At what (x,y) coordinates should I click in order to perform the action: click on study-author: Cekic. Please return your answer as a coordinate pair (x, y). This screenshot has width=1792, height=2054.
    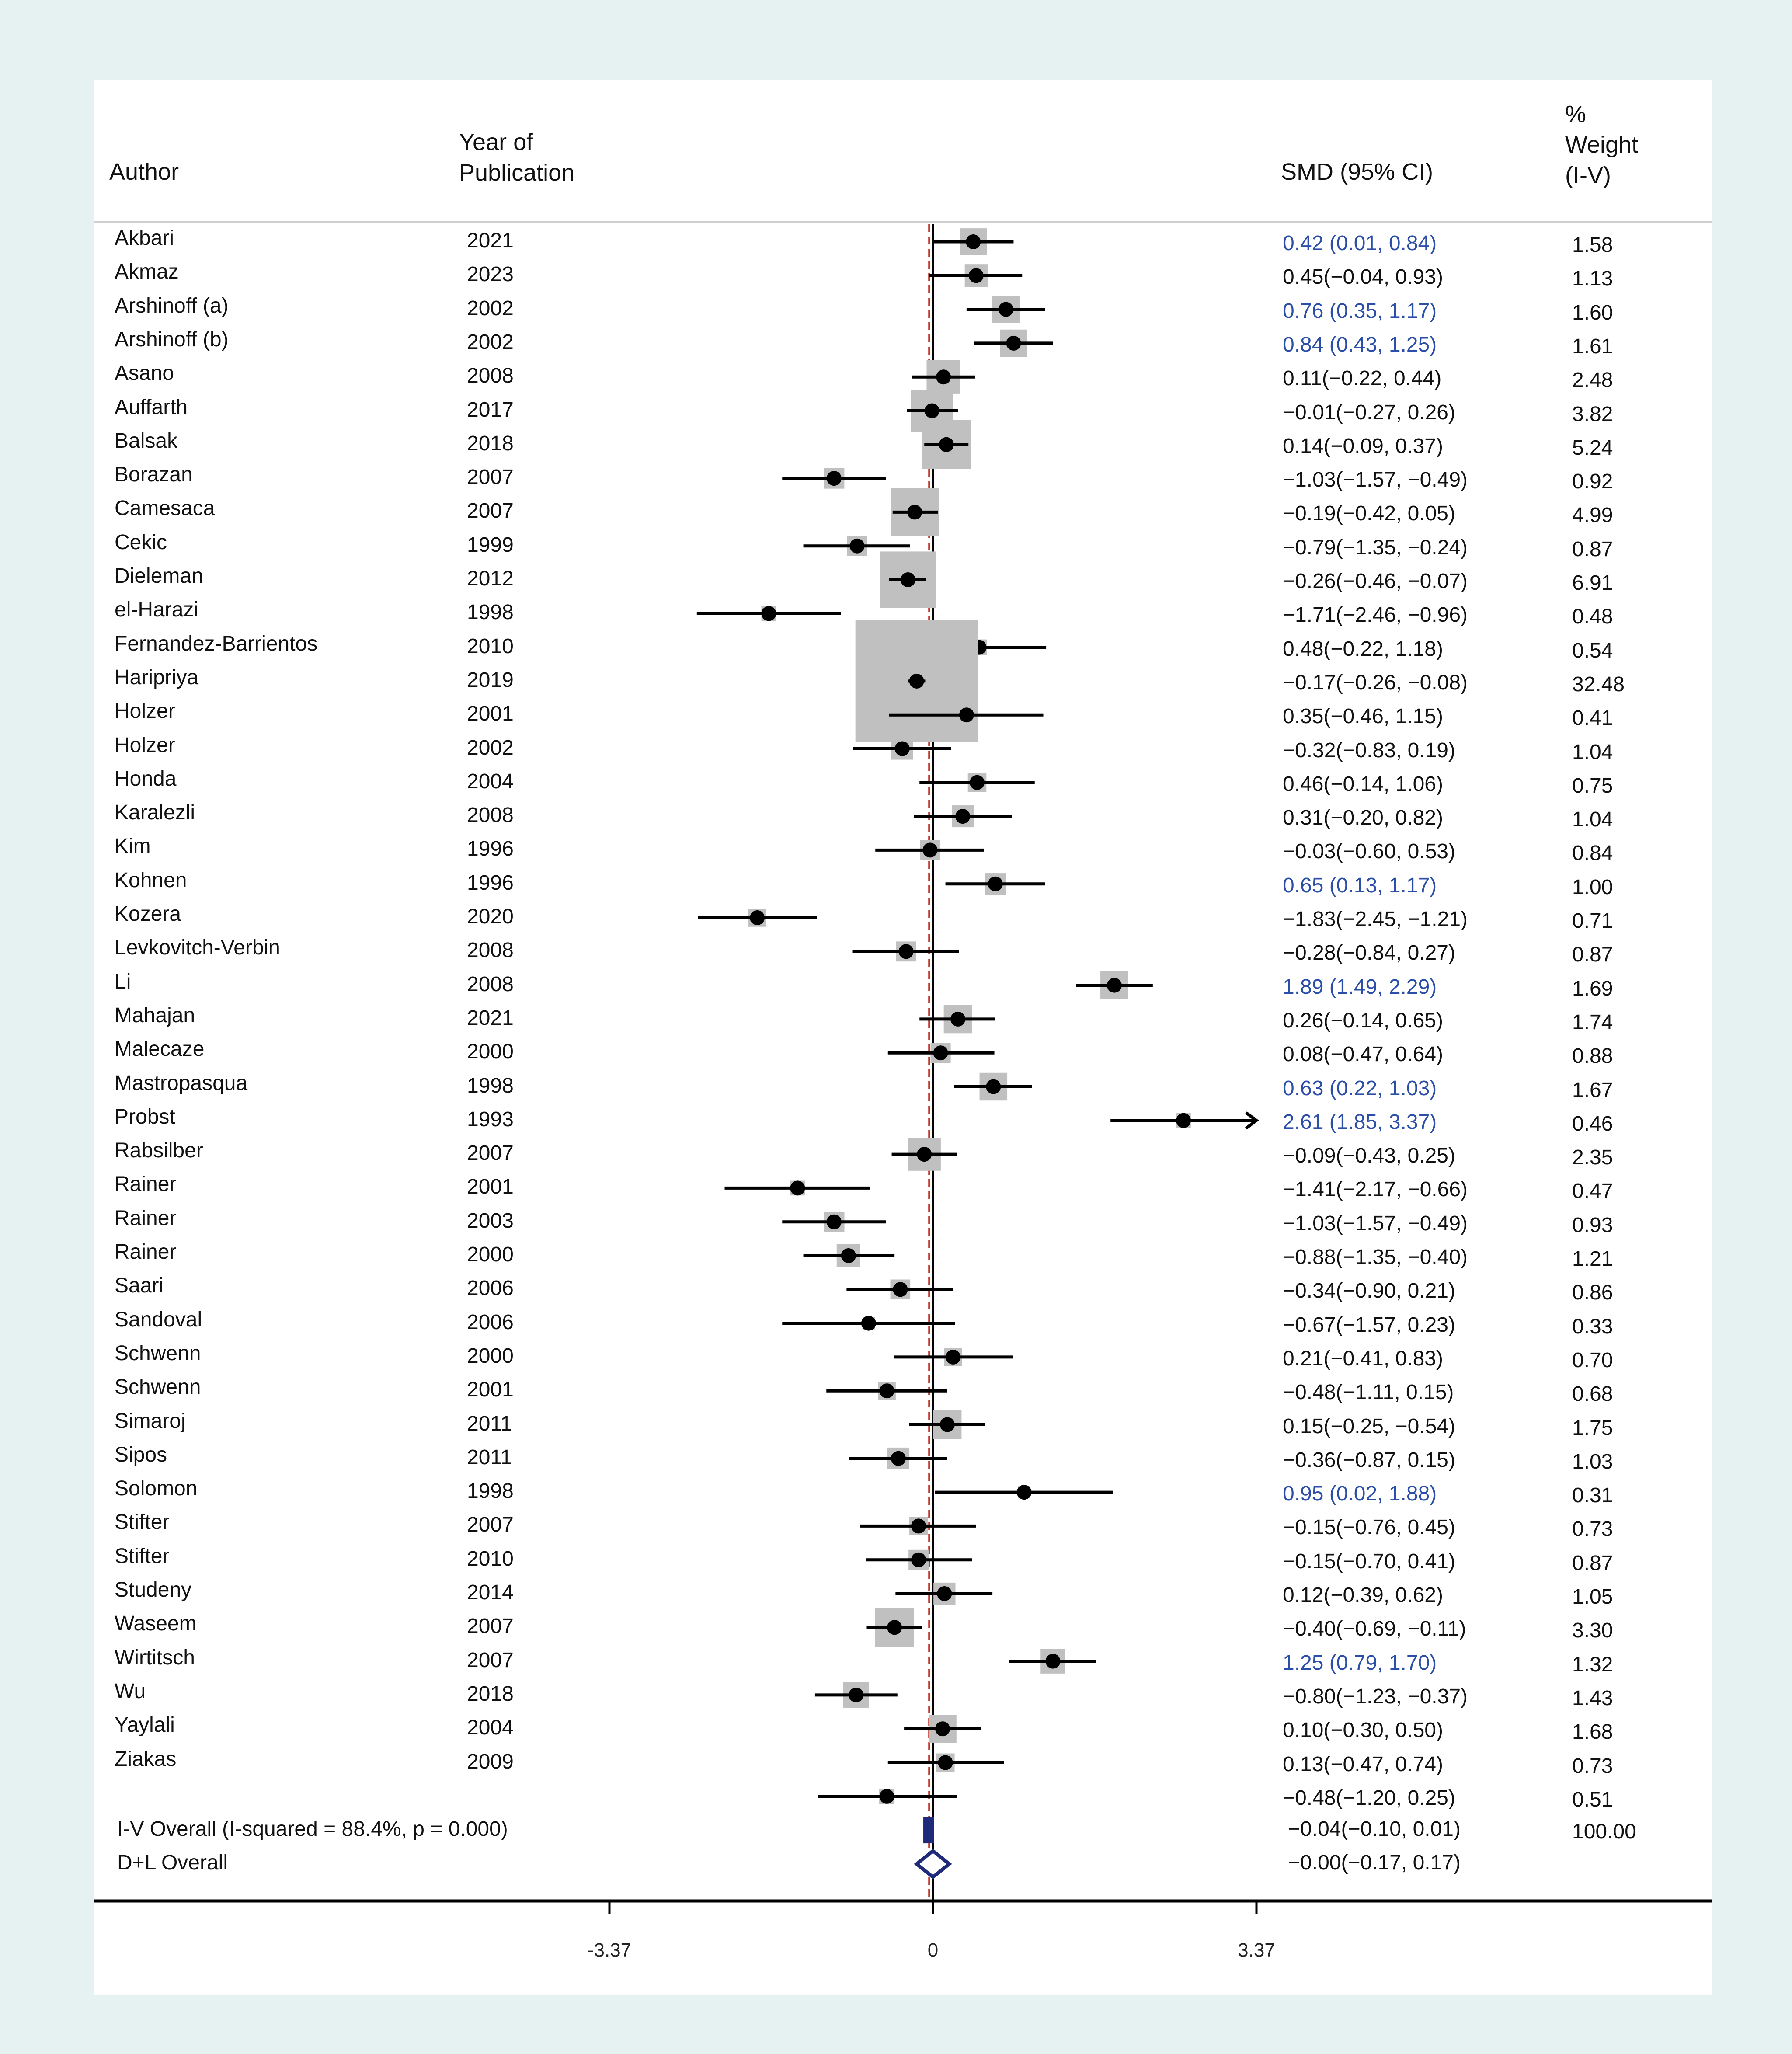
    Looking at the image, I should click on (141, 542).